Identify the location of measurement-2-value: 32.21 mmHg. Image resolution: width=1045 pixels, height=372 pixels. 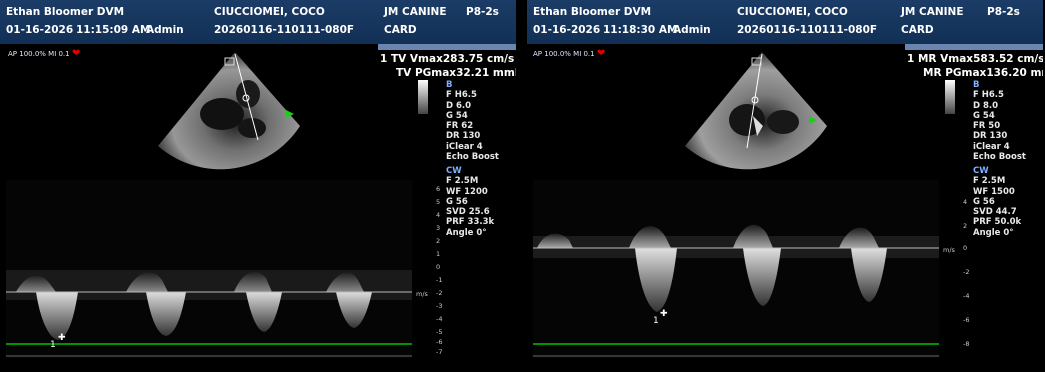
(486, 73).